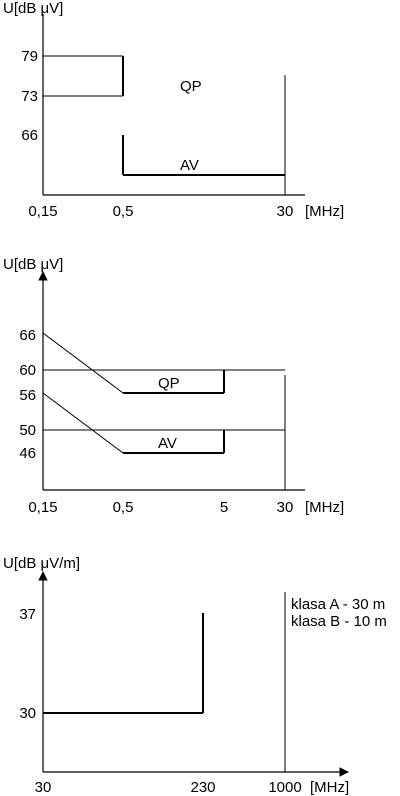 This screenshot has height=796, width=400. What do you see at coordinates (42, 507) in the screenshot?
I see `chart-2-x-tick-015: 0,15` at bounding box center [42, 507].